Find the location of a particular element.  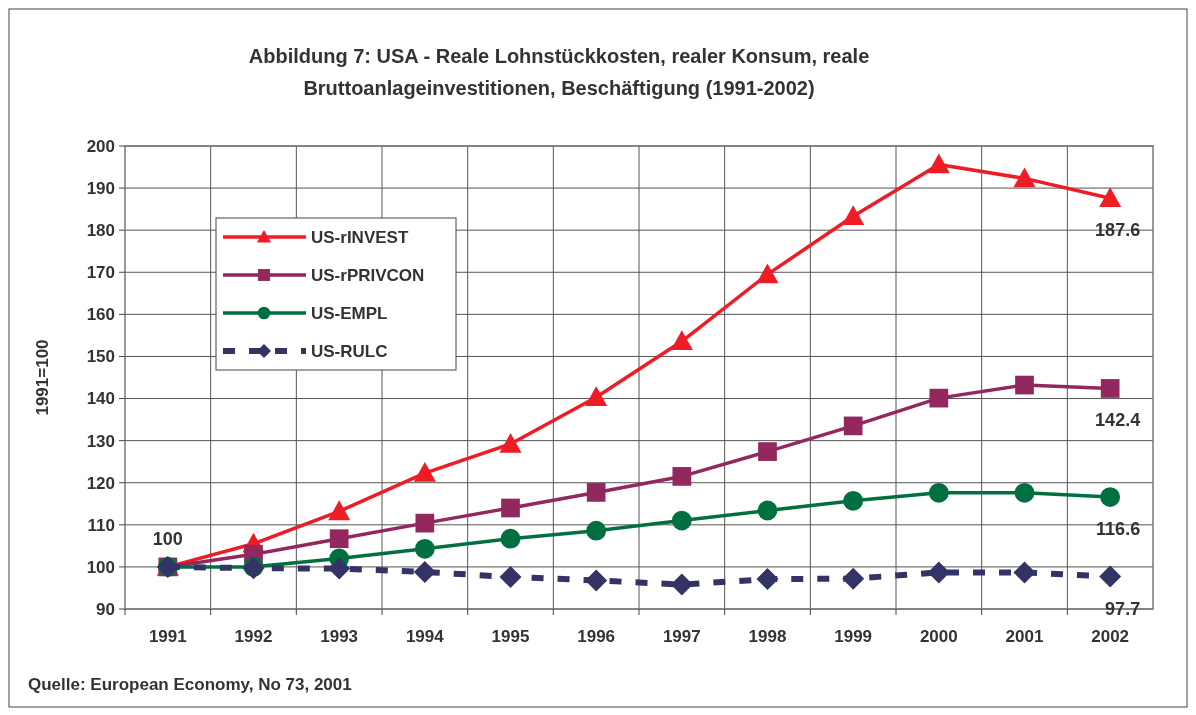

x-tick-label: 1995 is located at coordinates (510, 636).